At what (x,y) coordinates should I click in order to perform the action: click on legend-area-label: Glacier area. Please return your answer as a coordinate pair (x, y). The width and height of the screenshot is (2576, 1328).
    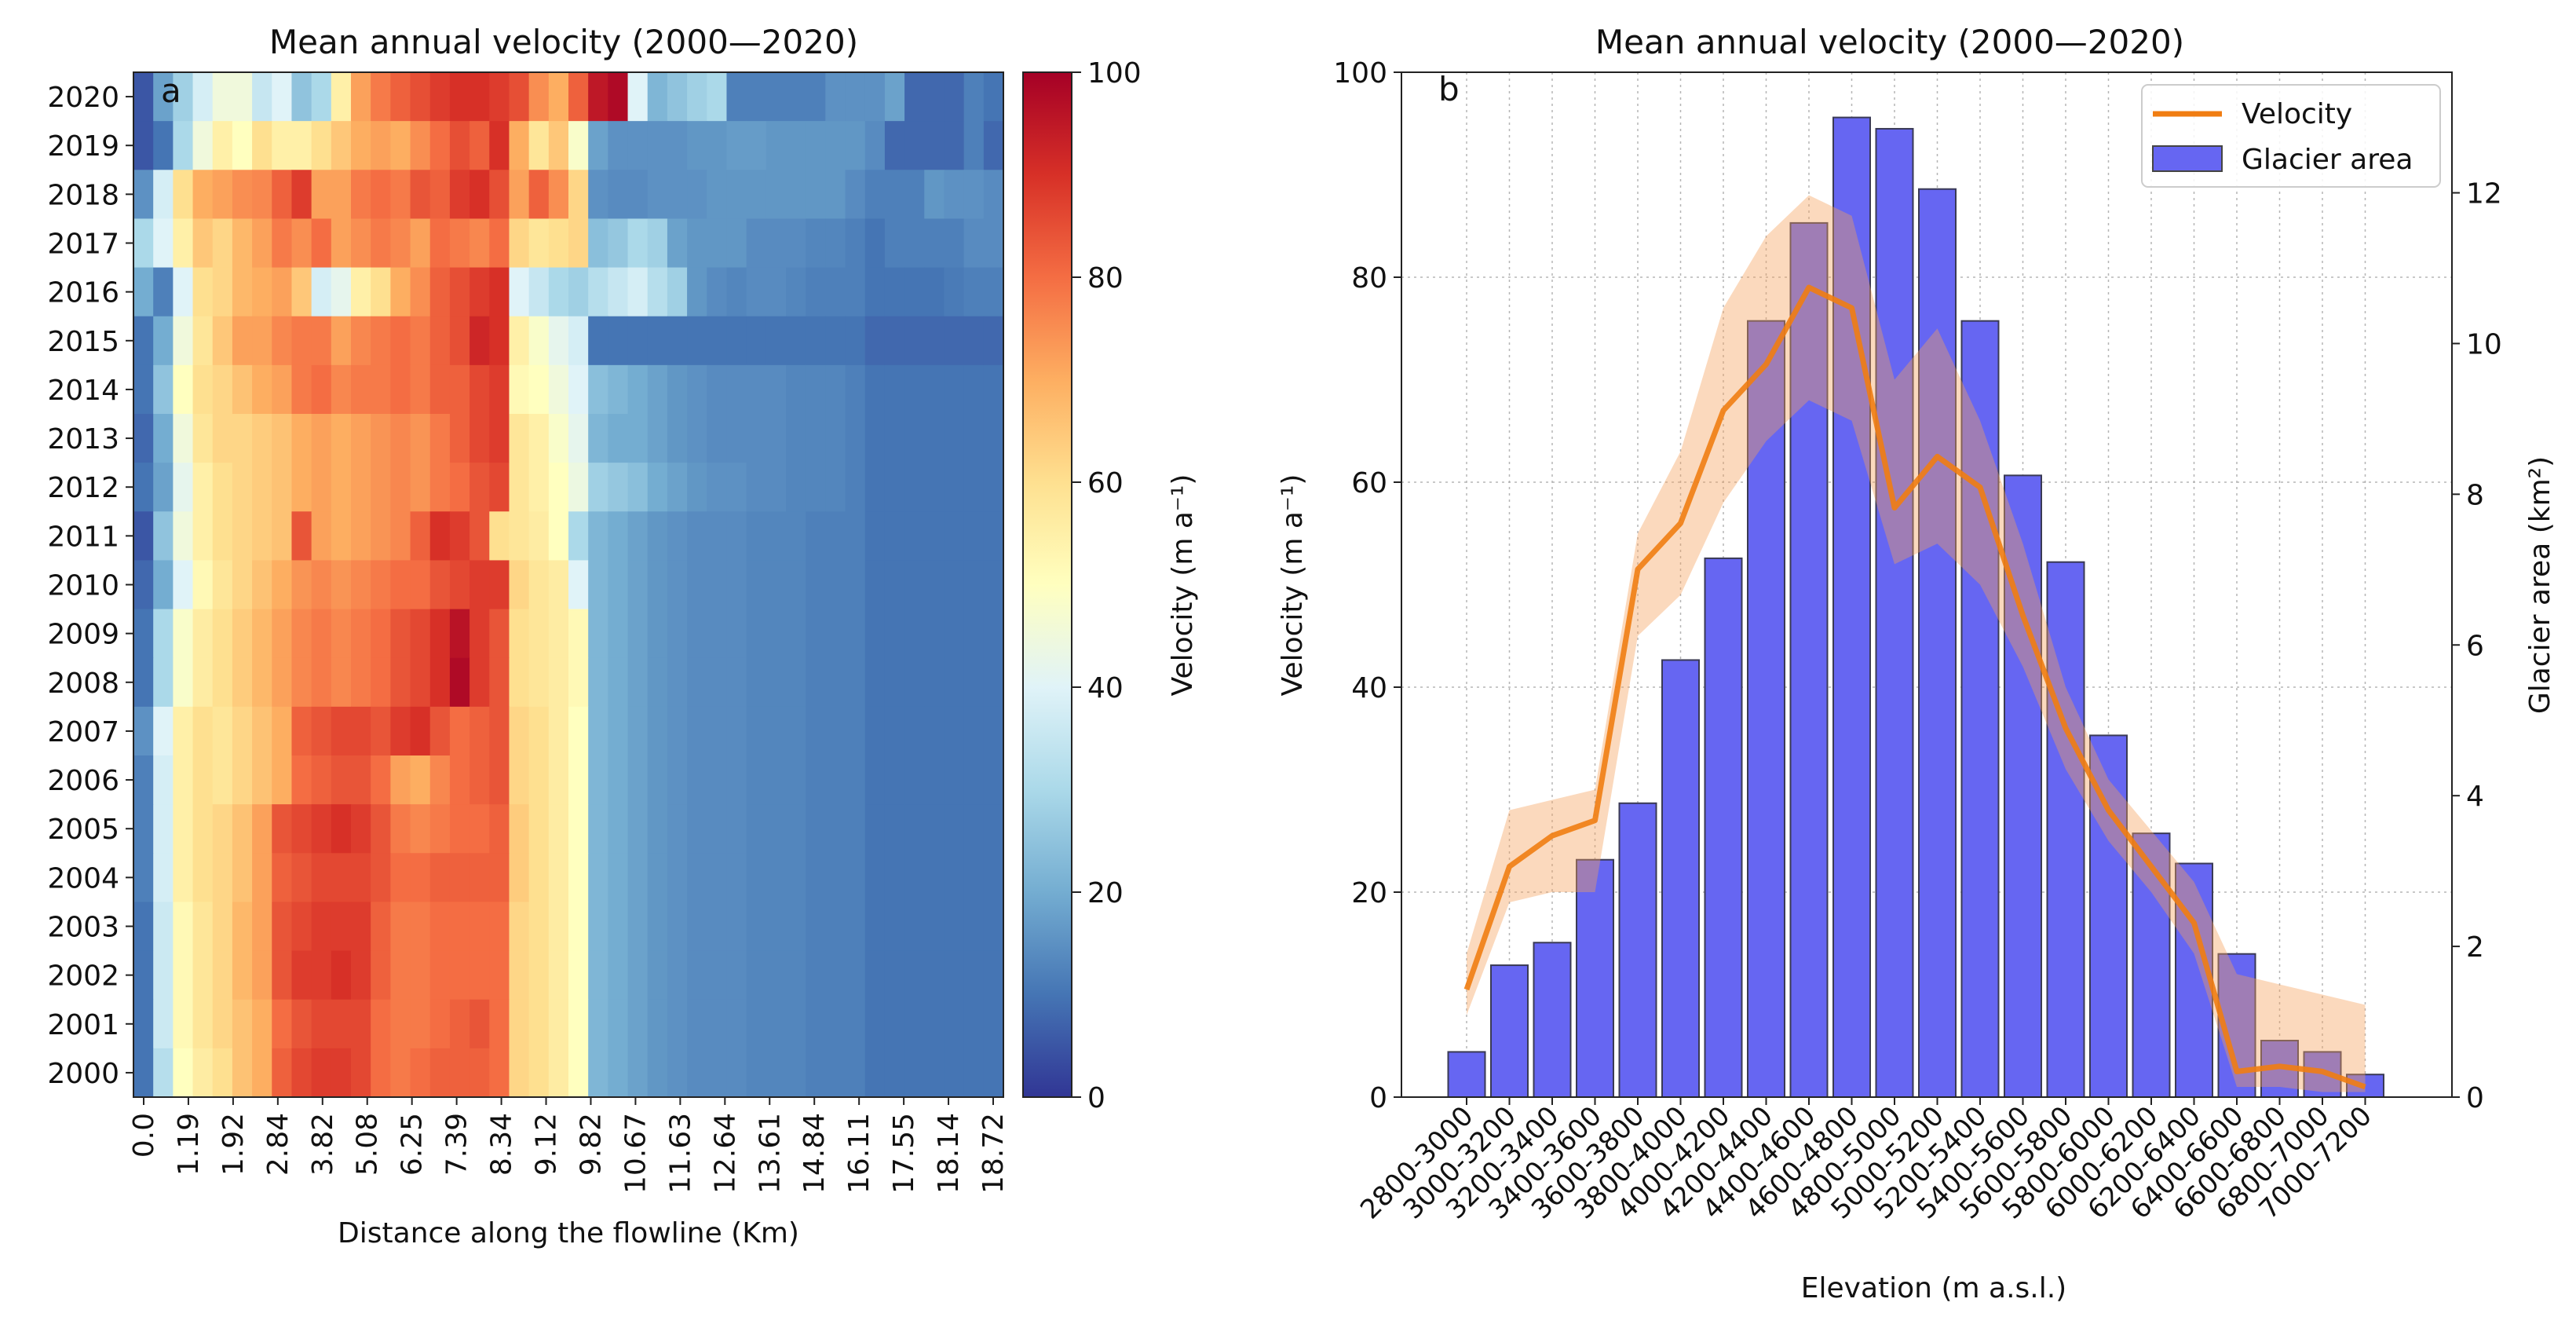
    Looking at the image, I should click on (2327, 160).